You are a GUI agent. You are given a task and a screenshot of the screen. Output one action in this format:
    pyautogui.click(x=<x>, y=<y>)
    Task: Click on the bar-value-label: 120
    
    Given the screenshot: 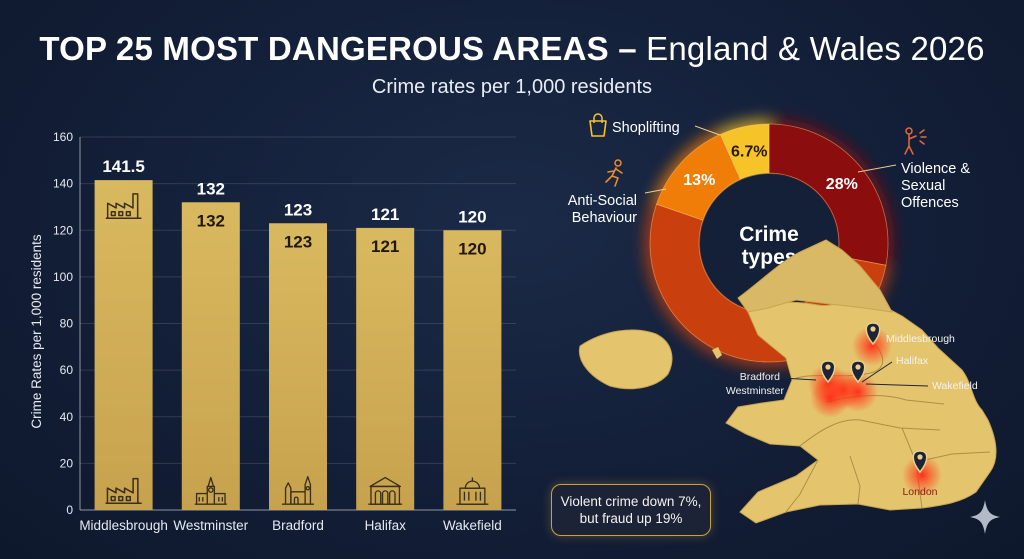 What is the action you would take?
    pyautogui.click(x=472, y=216)
    